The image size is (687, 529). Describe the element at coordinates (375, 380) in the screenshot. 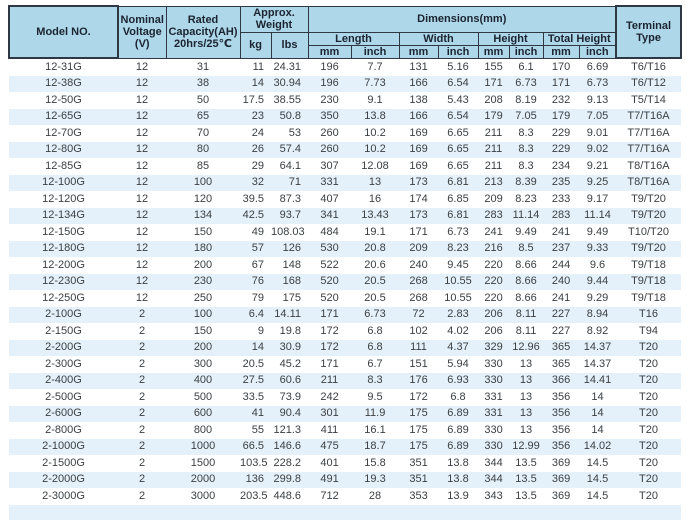

I see `length-inch: 8.3` at that location.